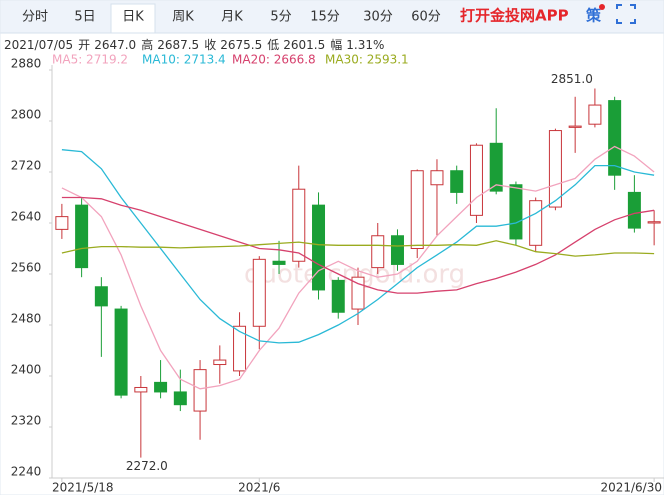 The image size is (664, 495). I want to click on annotation: 2851.0, so click(572, 79).